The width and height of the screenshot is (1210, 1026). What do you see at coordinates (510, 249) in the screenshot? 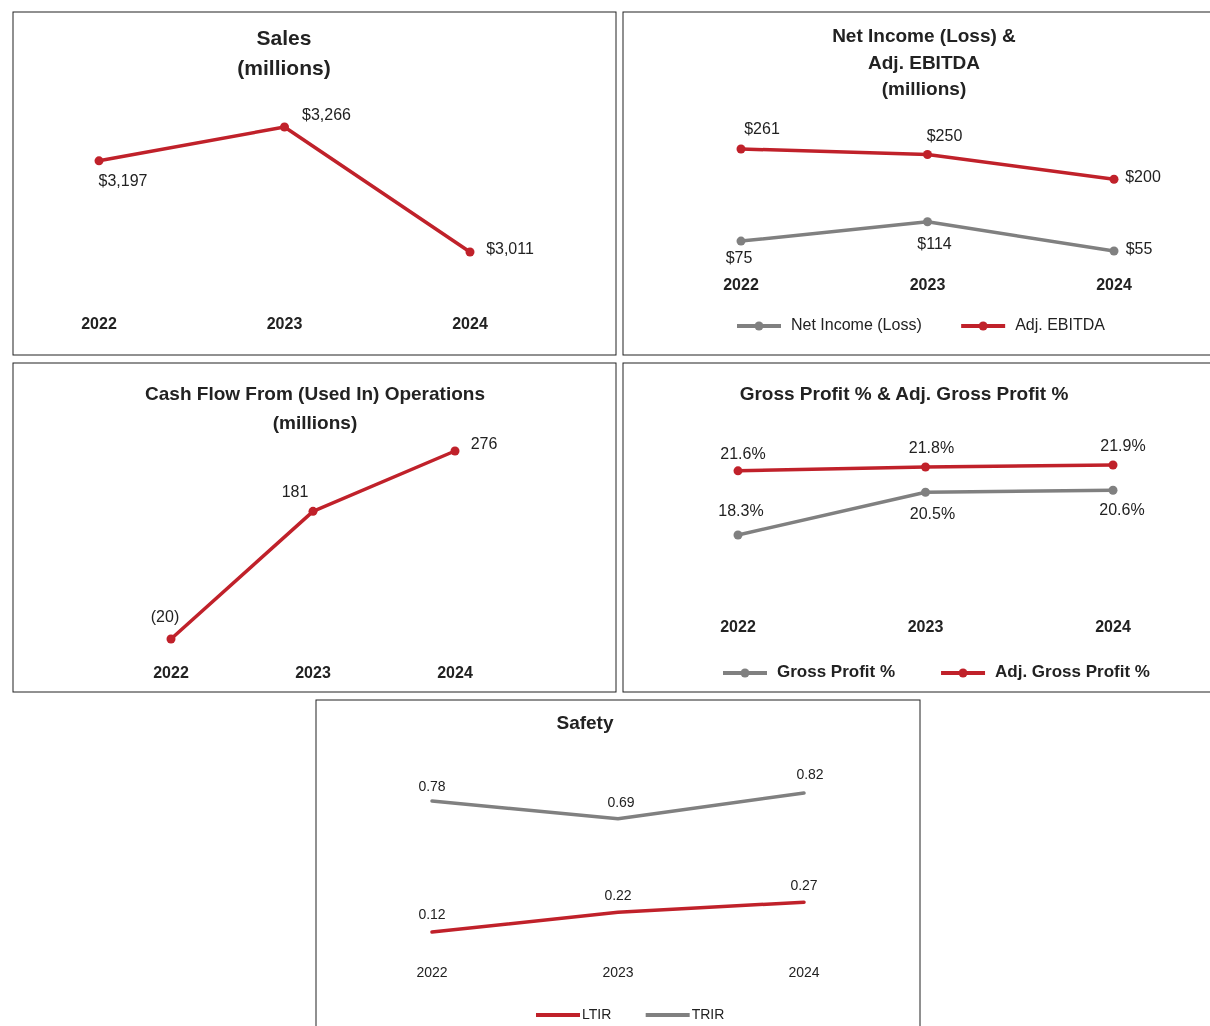
I see `data-label: $3,011` at bounding box center [510, 249].